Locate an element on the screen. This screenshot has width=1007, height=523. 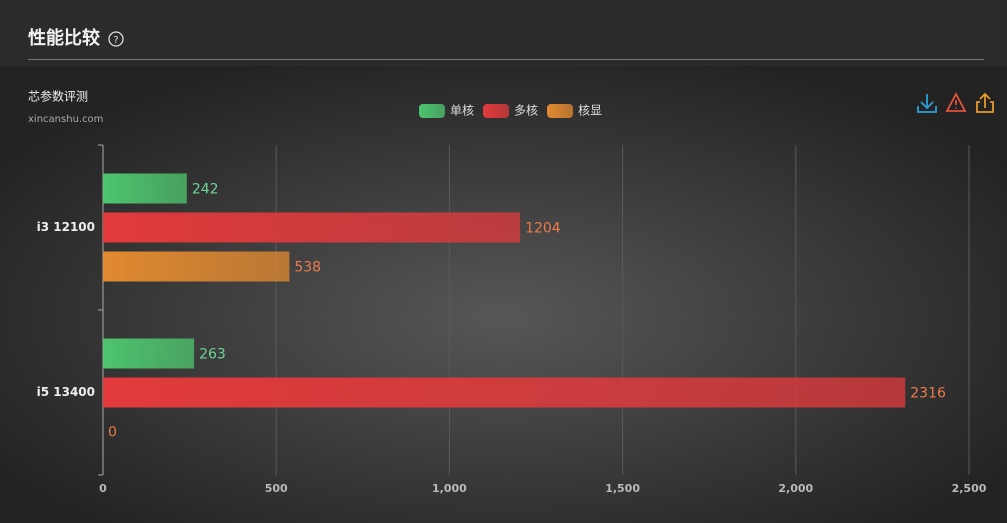
chart-title: 芯参数评测 is located at coordinates (58, 96).